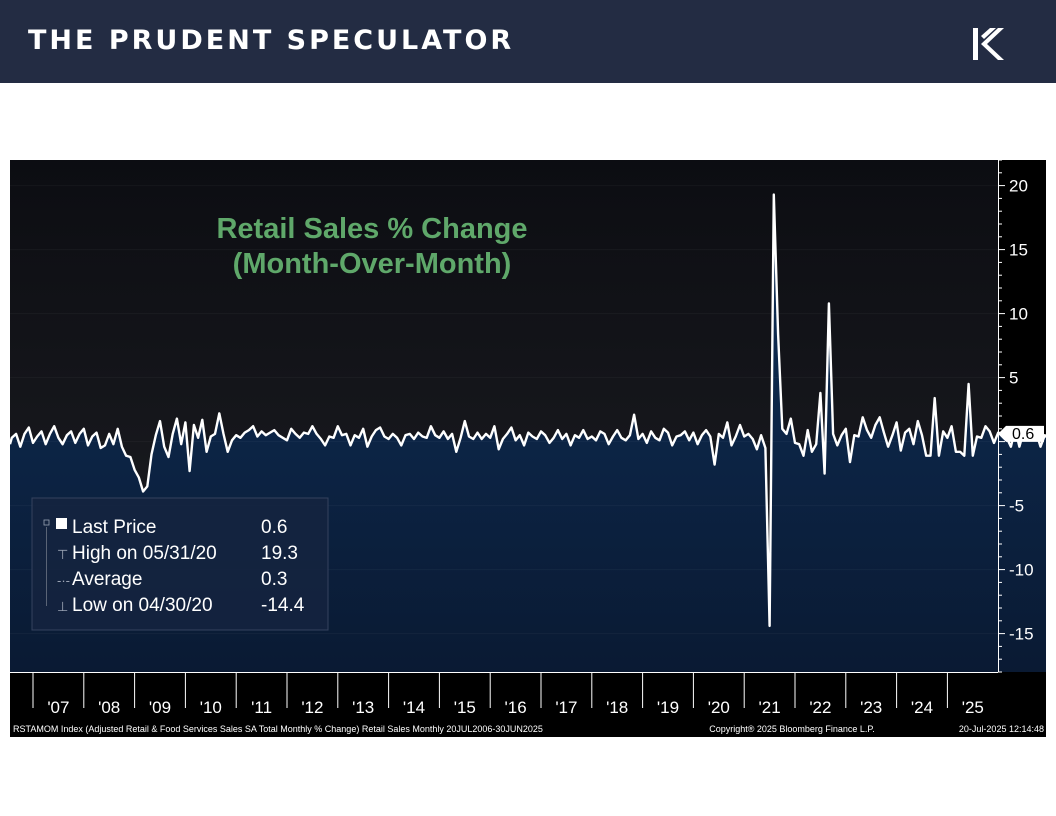 The width and height of the screenshot is (1056, 816). What do you see at coordinates (770, 707) in the screenshot?
I see `x-tick-label: '21` at bounding box center [770, 707].